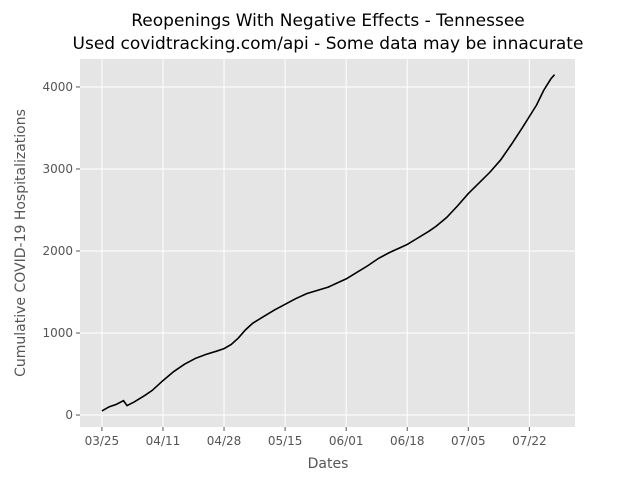 Image resolution: width=640 pixels, height=480 pixels. I want to click on y-tick-label: 2000, so click(57, 251).